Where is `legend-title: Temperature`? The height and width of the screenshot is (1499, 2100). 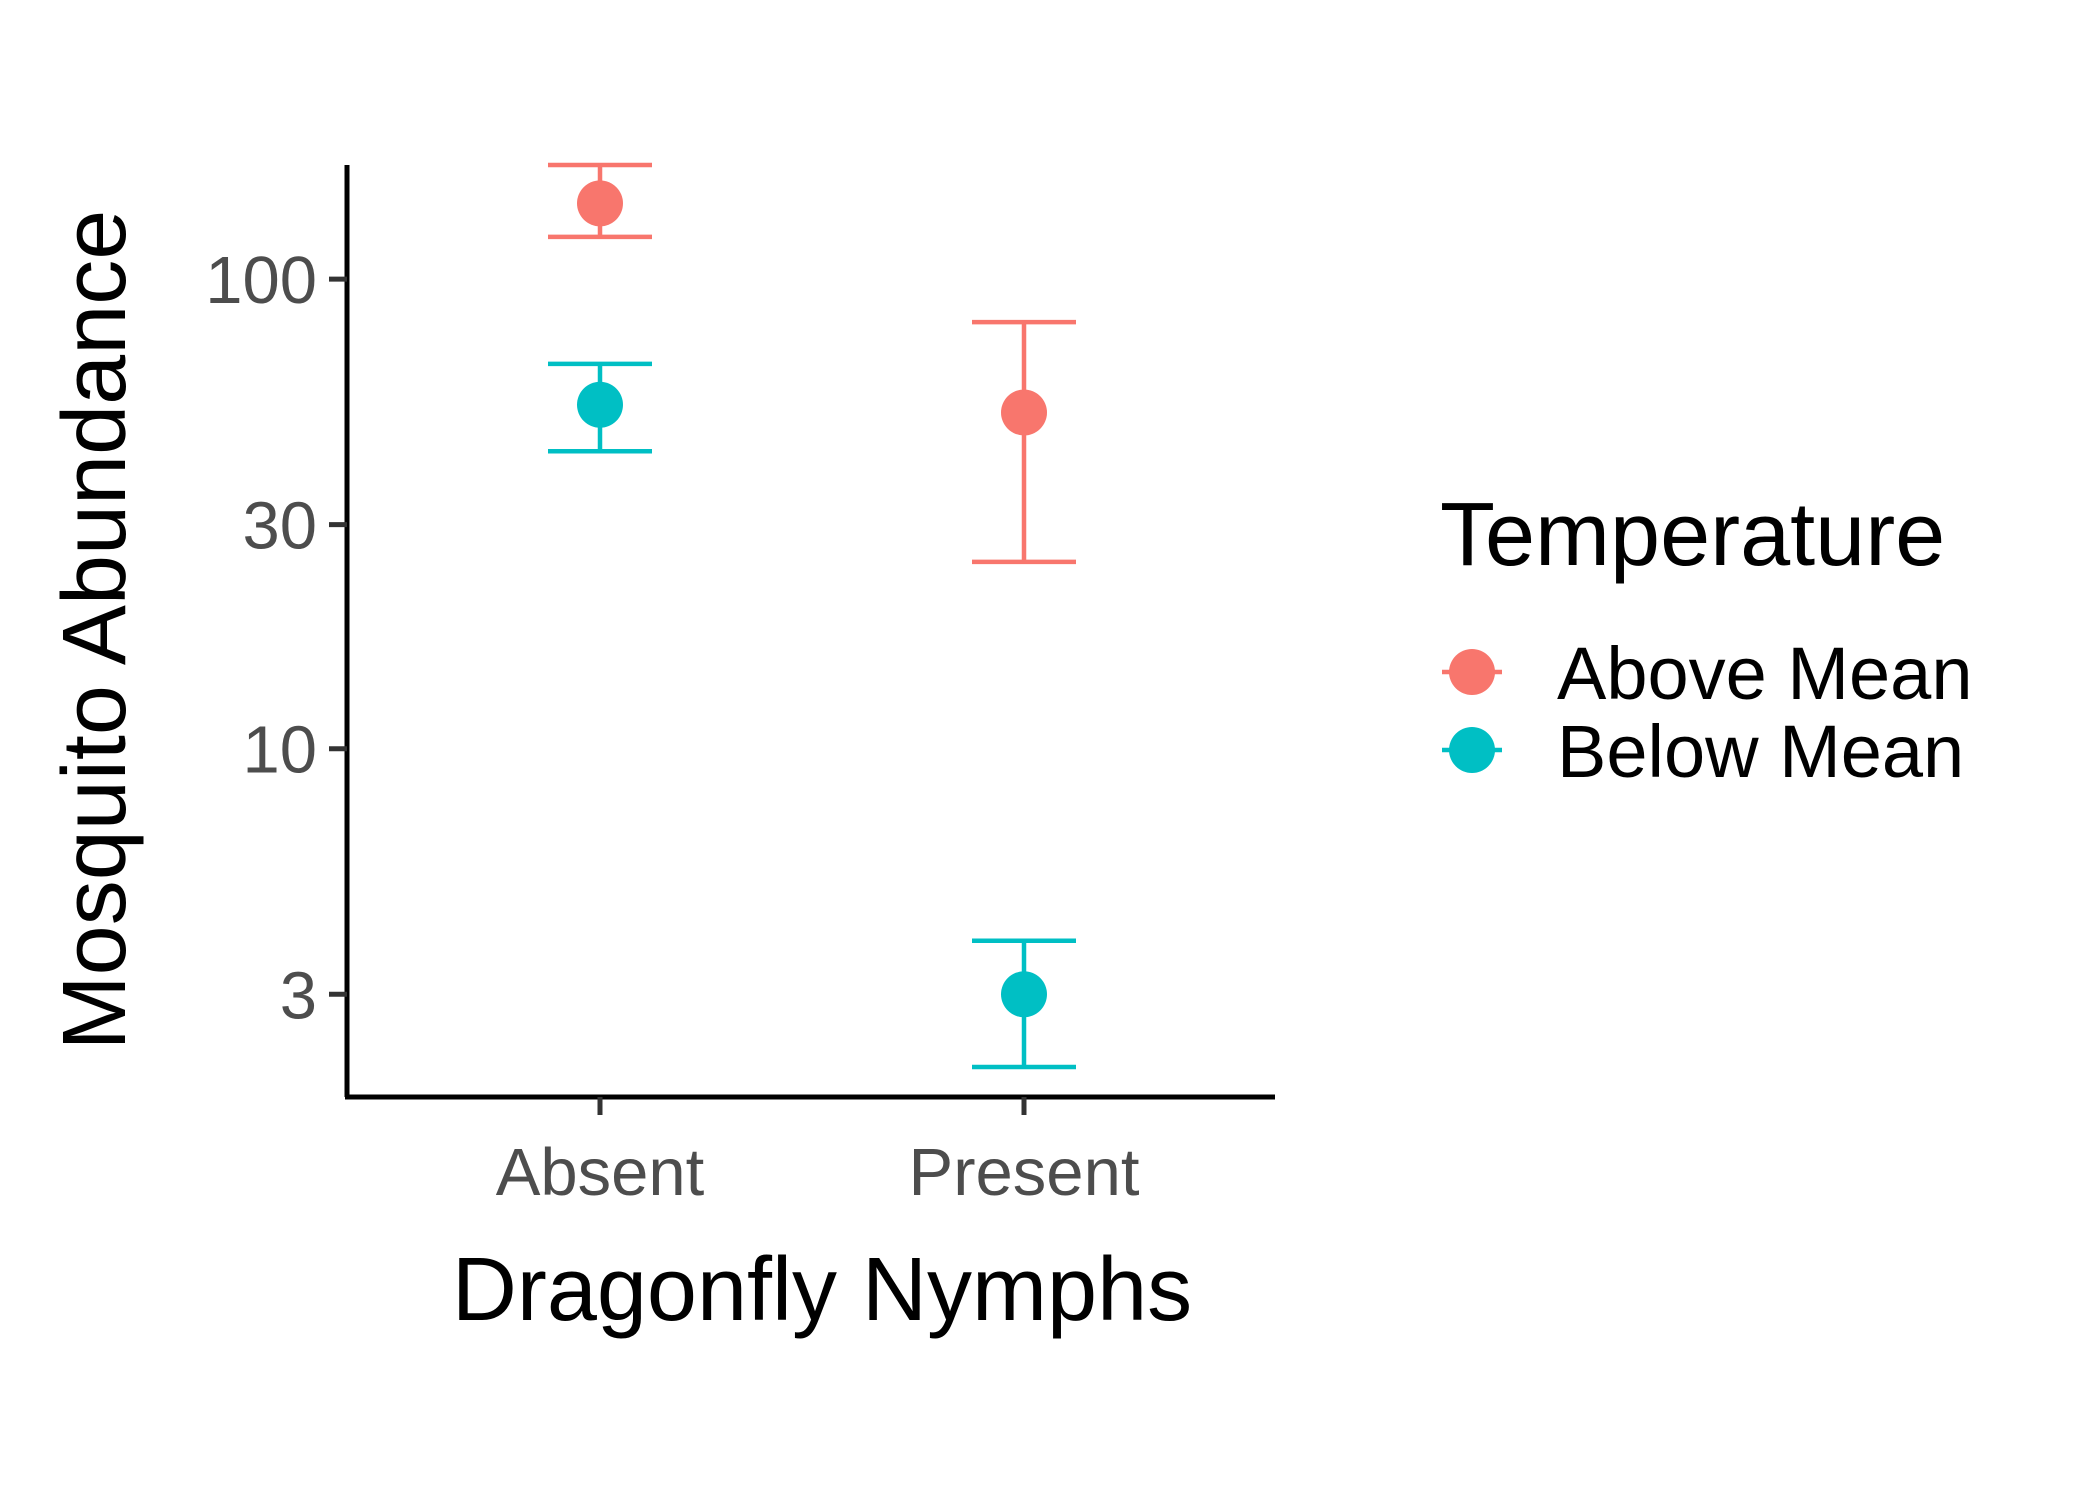
legend-title: Temperature is located at coordinates (1692, 535).